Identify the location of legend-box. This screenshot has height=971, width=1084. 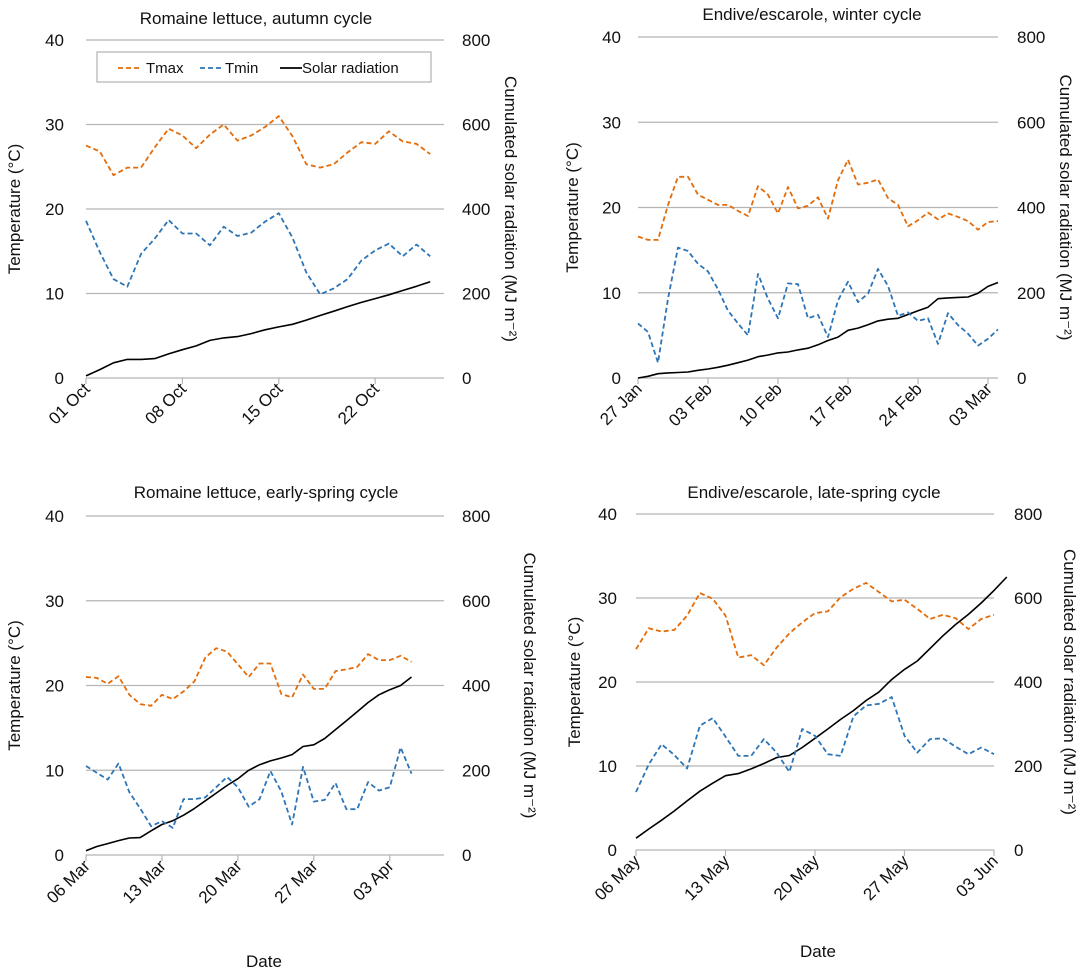
(264, 67).